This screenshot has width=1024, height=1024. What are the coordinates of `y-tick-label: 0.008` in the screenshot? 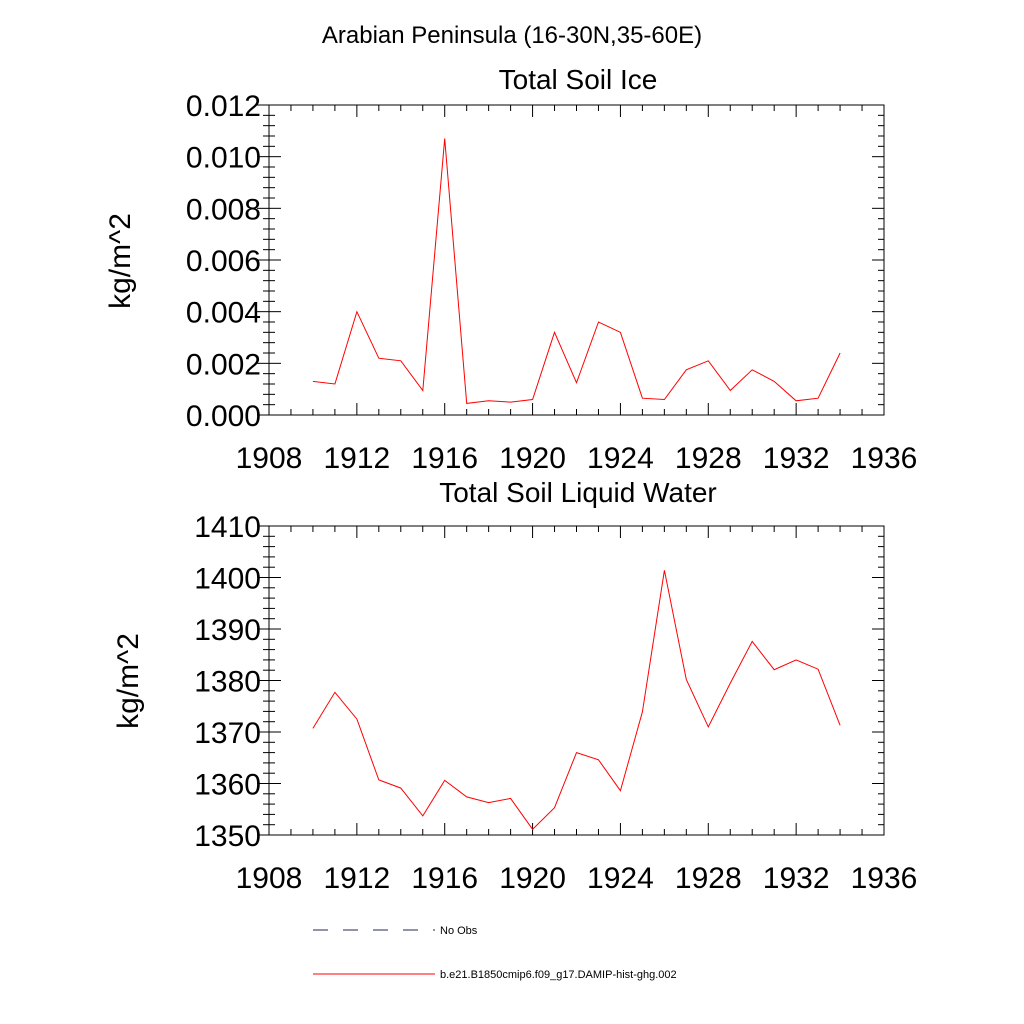 It's located at (223, 209).